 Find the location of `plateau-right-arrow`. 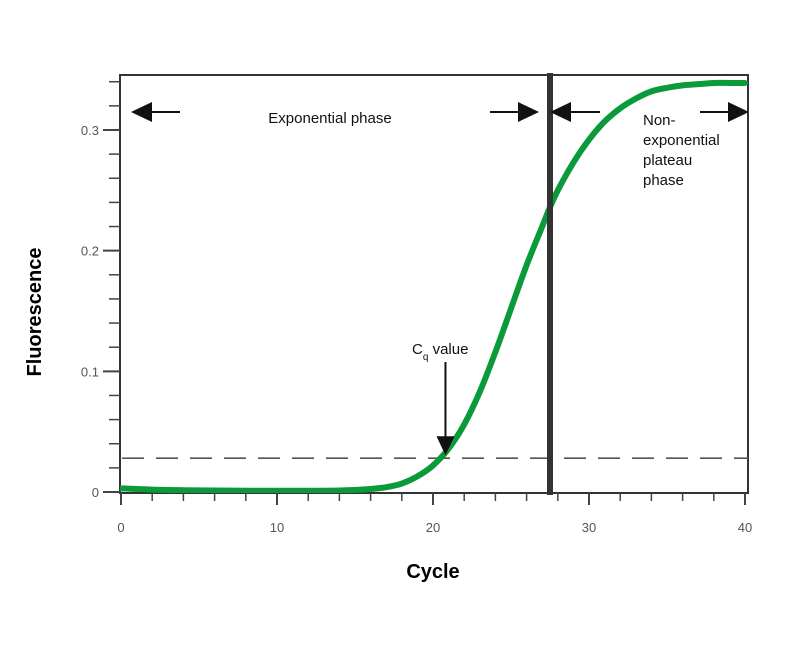

plateau-right-arrow is located at coordinates (724, 112).